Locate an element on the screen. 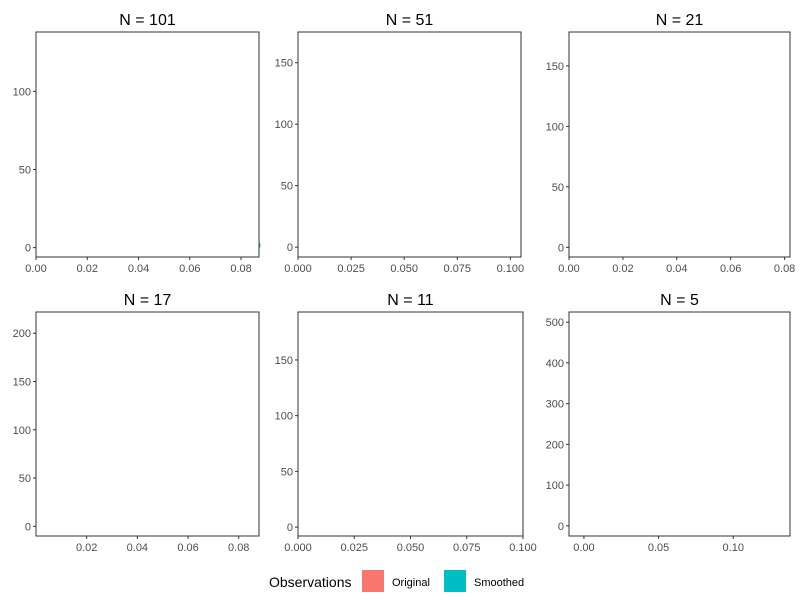  panel-title: N = 11 is located at coordinates (410, 300).